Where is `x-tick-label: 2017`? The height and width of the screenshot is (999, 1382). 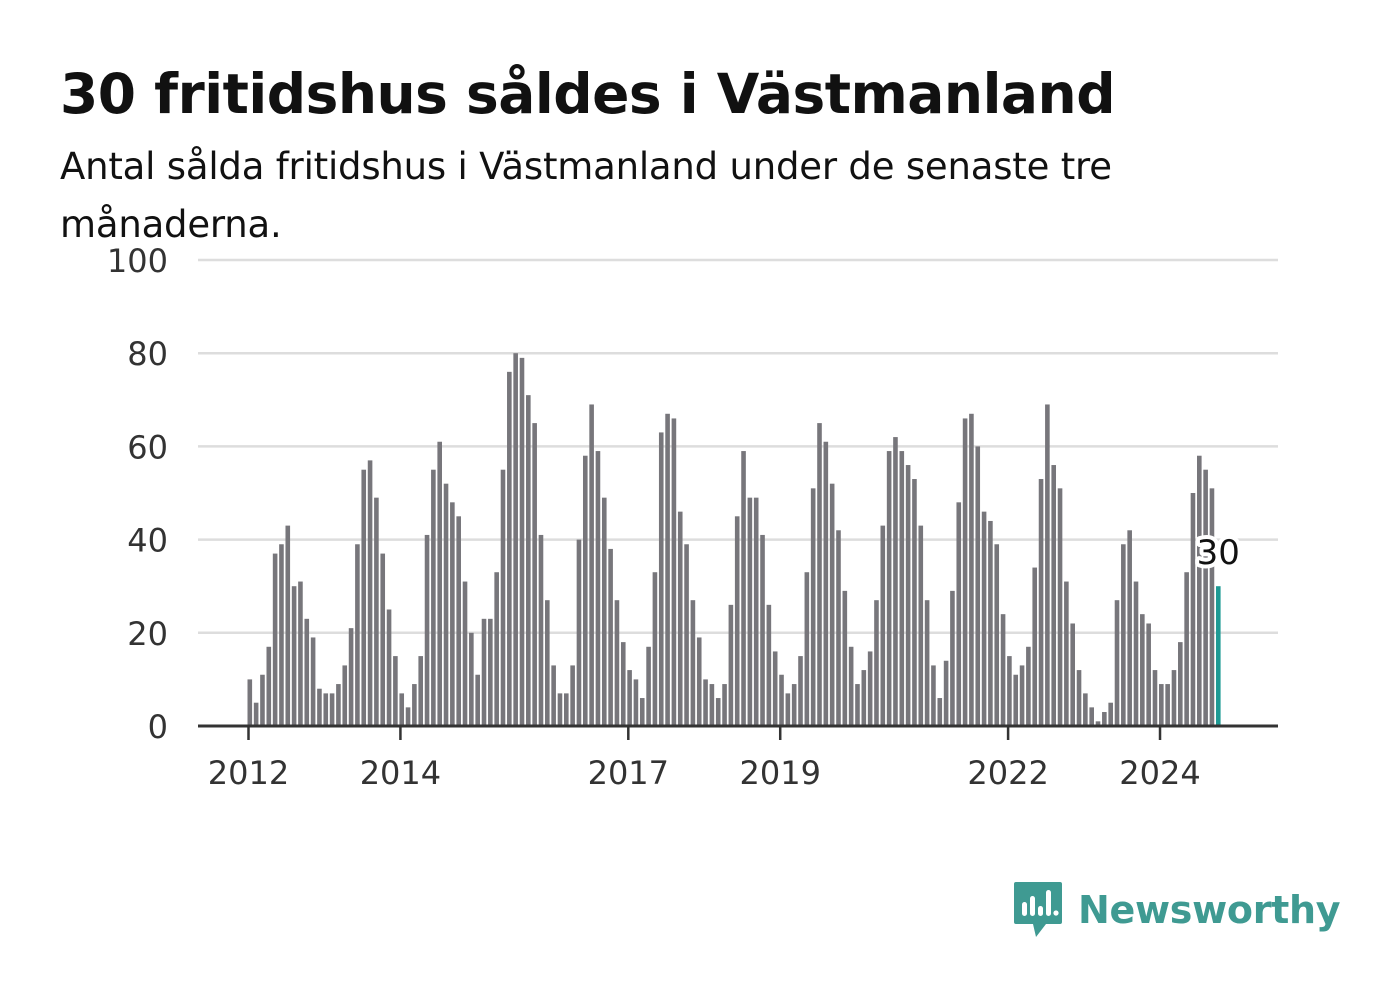 x-tick-label: 2017 is located at coordinates (628, 773).